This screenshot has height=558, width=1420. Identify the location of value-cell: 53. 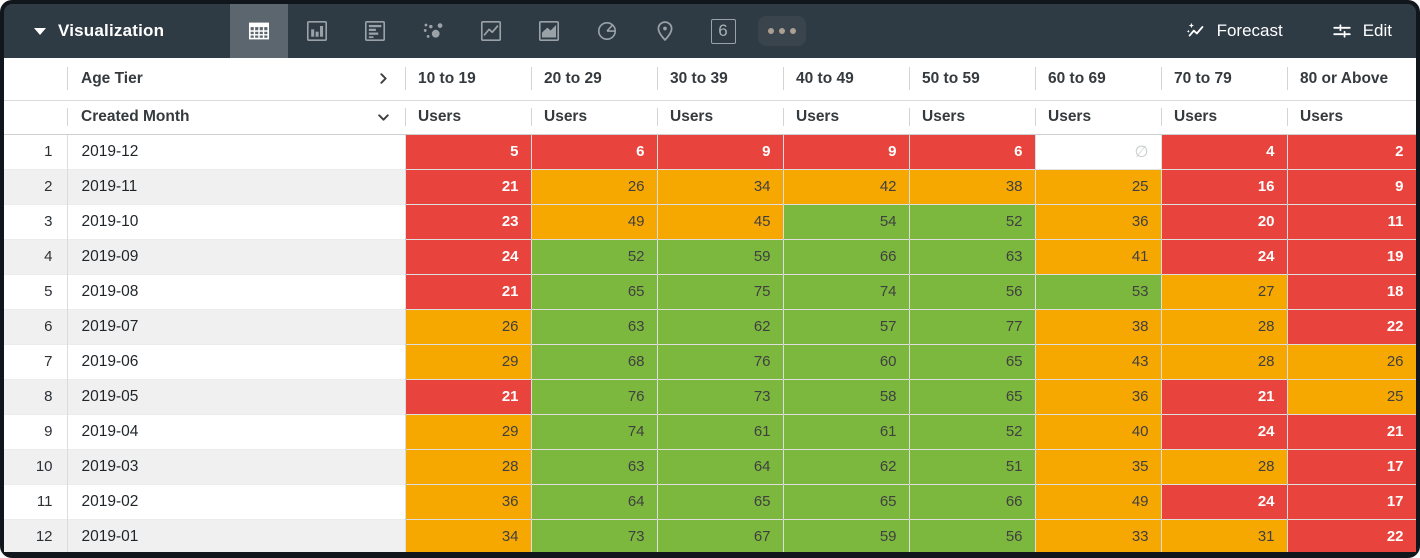
(1098, 291).